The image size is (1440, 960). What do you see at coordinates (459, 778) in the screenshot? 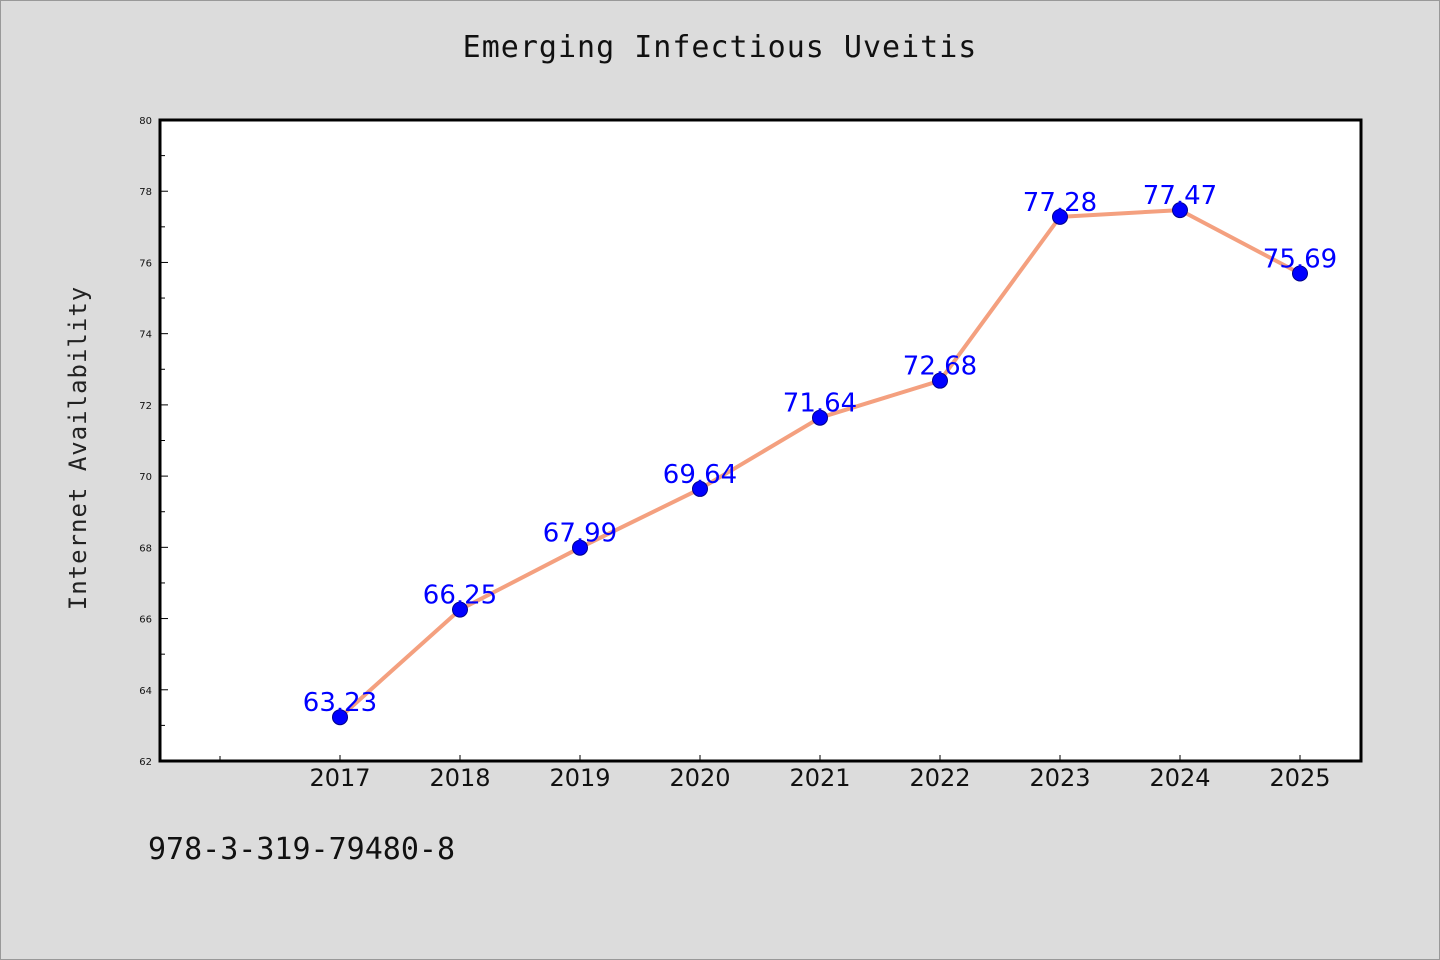
I see `x-tick-label: 2018` at bounding box center [459, 778].